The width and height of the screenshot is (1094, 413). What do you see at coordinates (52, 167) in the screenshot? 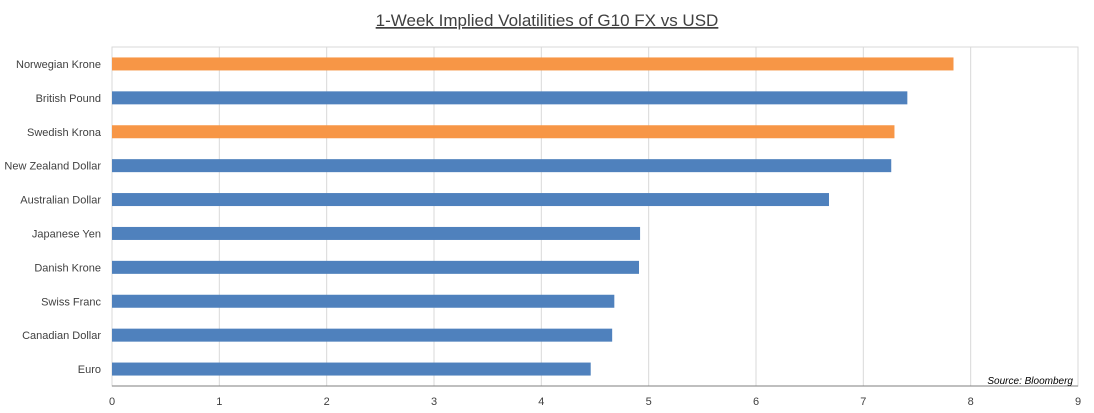
I see `category-label: New Zealand Dollar` at bounding box center [52, 167].